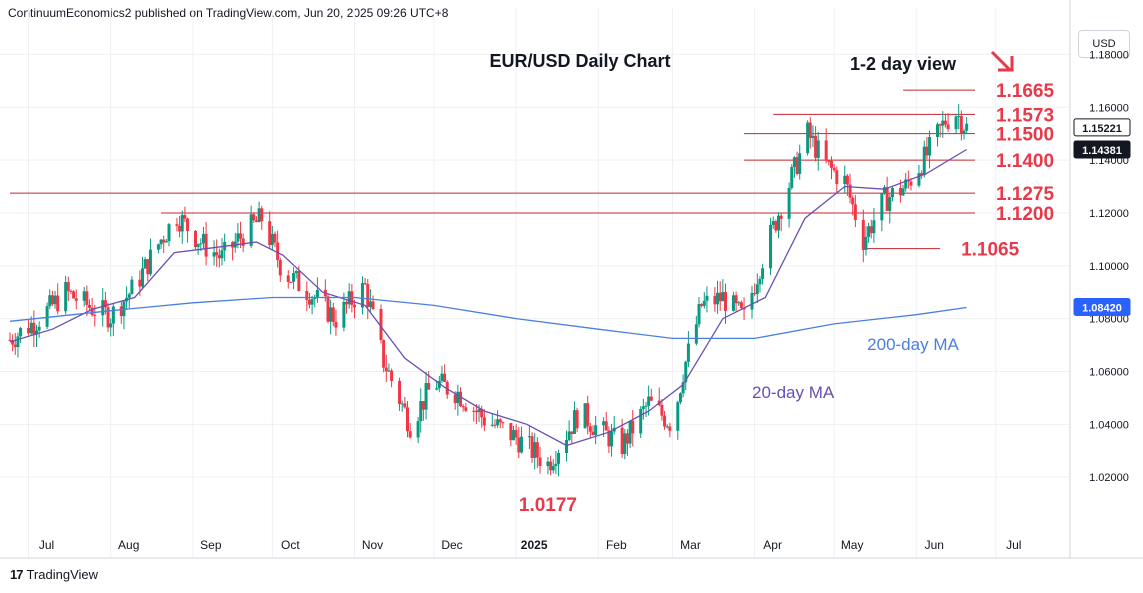 Image resolution: width=1143 pixels, height=593 pixels. Describe the element at coordinates (852, 545) in the screenshot. I see `x-tick-label: May` at that location.